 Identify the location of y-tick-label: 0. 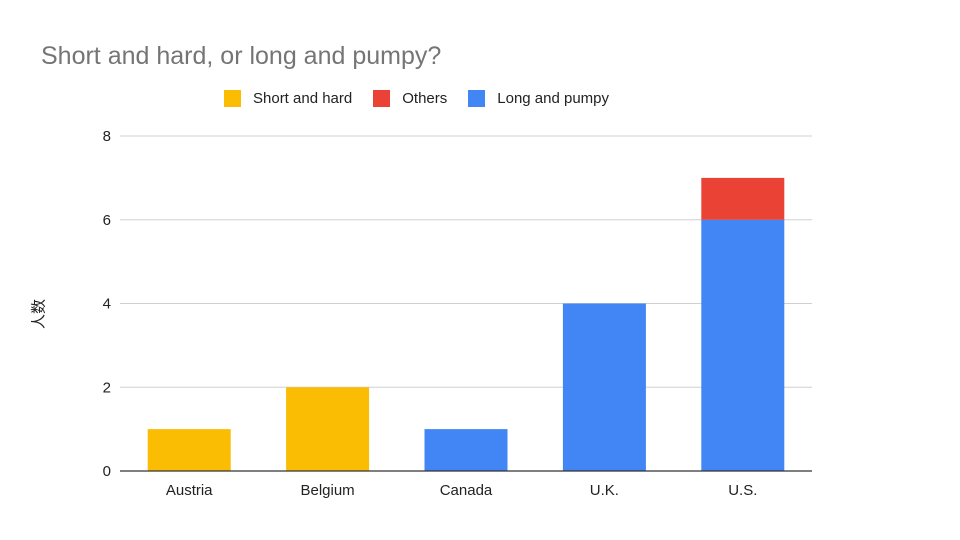
(107, 471).